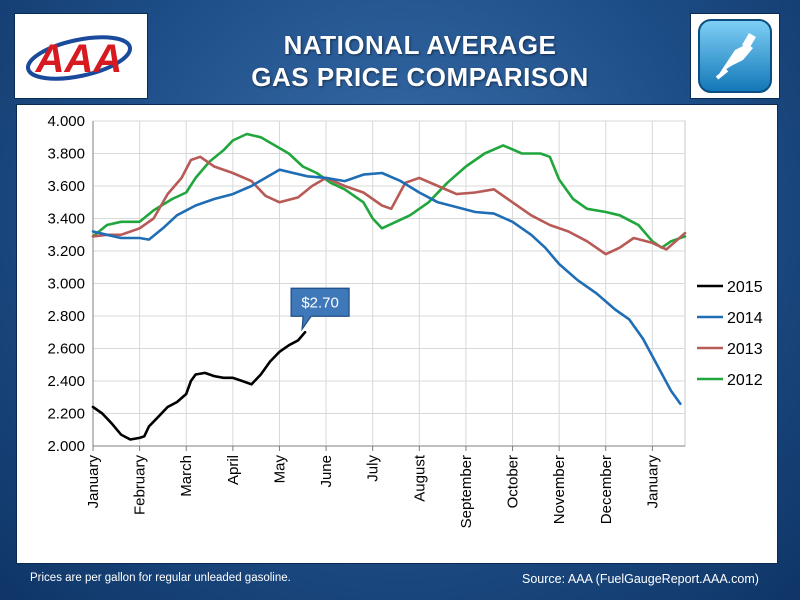 This screenshot has width=800, height=600. What do you see at coordinates (735, 56) in the screenshot?
I see `gas-pump-icon` at bounding box center [735, 56].